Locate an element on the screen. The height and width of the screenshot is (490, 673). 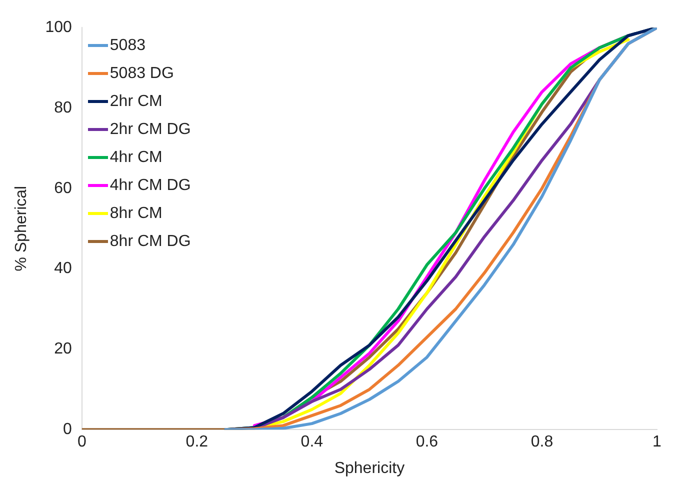
legend-label: 5083 DG is located at coordinates (142, 74).